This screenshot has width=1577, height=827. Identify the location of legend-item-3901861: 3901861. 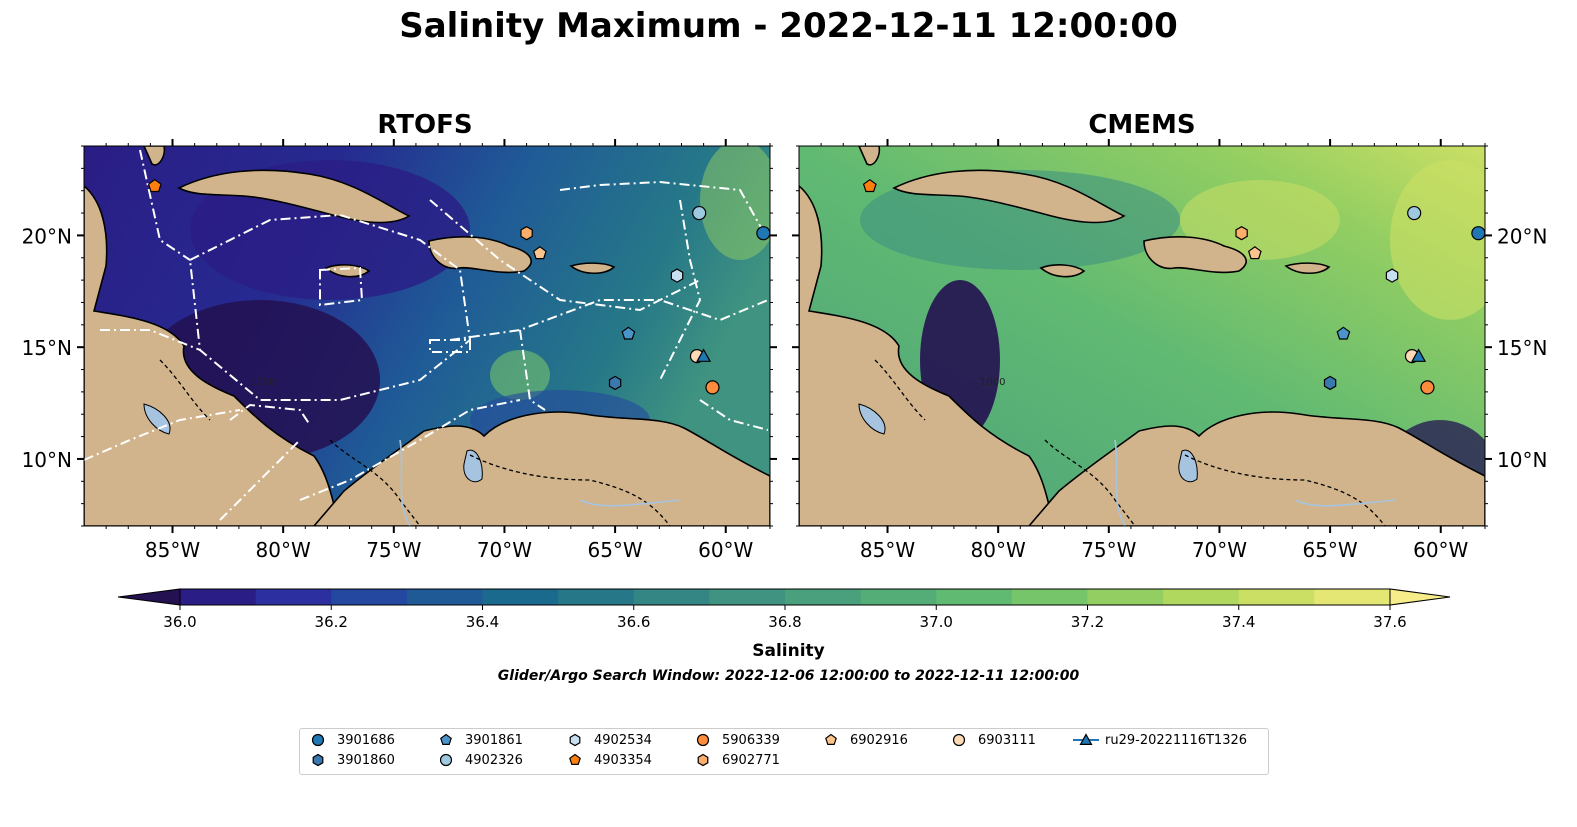
(478, 740).